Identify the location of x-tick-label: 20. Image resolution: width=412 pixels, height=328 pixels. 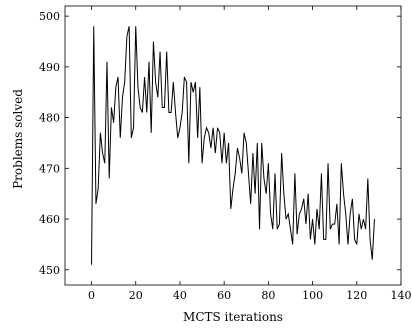
(136, 295).